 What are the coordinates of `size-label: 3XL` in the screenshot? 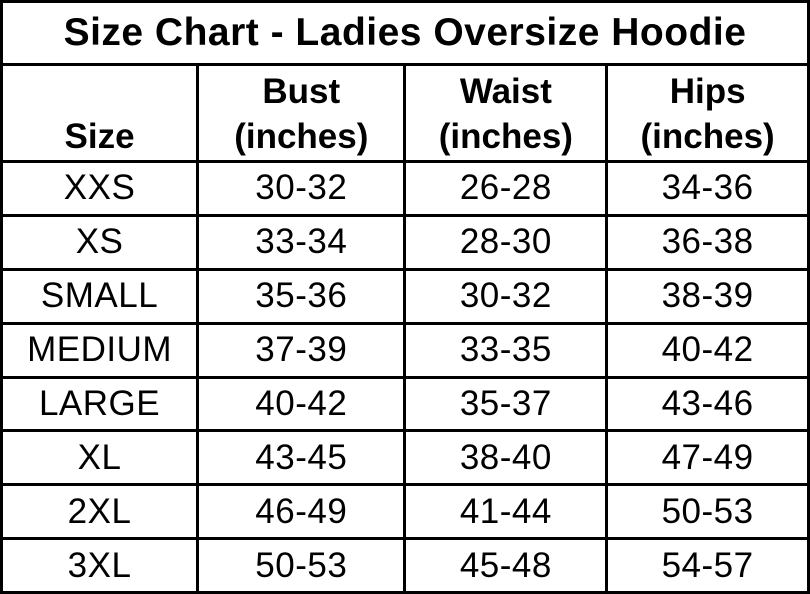 It's located at (100, 565).